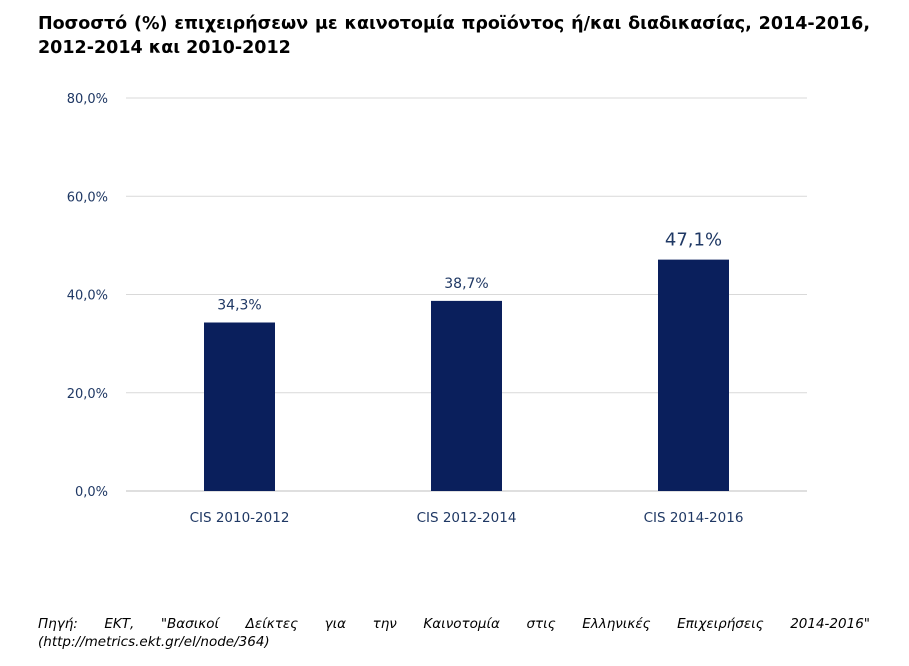 This screenshot has width=909, height=666. I want to click on x-axis-ticks: CIS 2010-2012 CIS 2012-2014 CIS 2014-2016, so click(467, 518).